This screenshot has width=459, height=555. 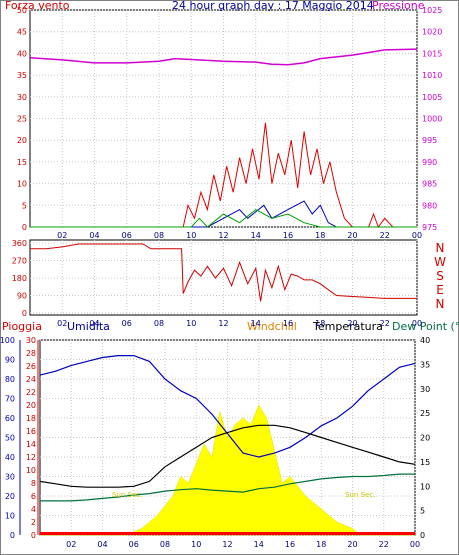 What do you see at coordinates (22, 326) in the screenshot?
I see `rain-label: Pioggia` at bounding box center [22, 326].